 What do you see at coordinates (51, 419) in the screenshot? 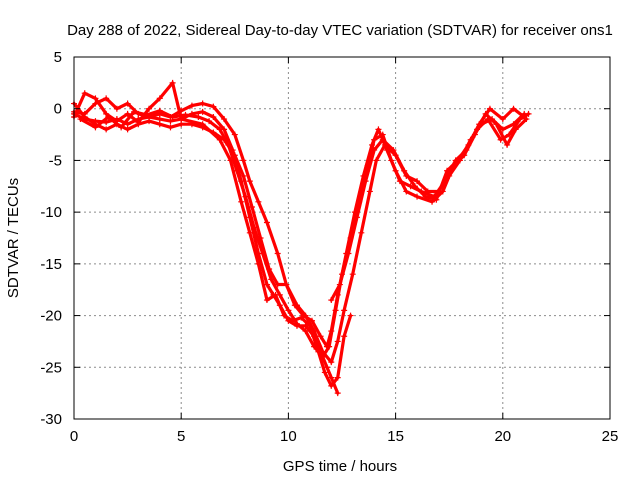
I see `y-tick-label: -30` at bounding box center [51, 419].